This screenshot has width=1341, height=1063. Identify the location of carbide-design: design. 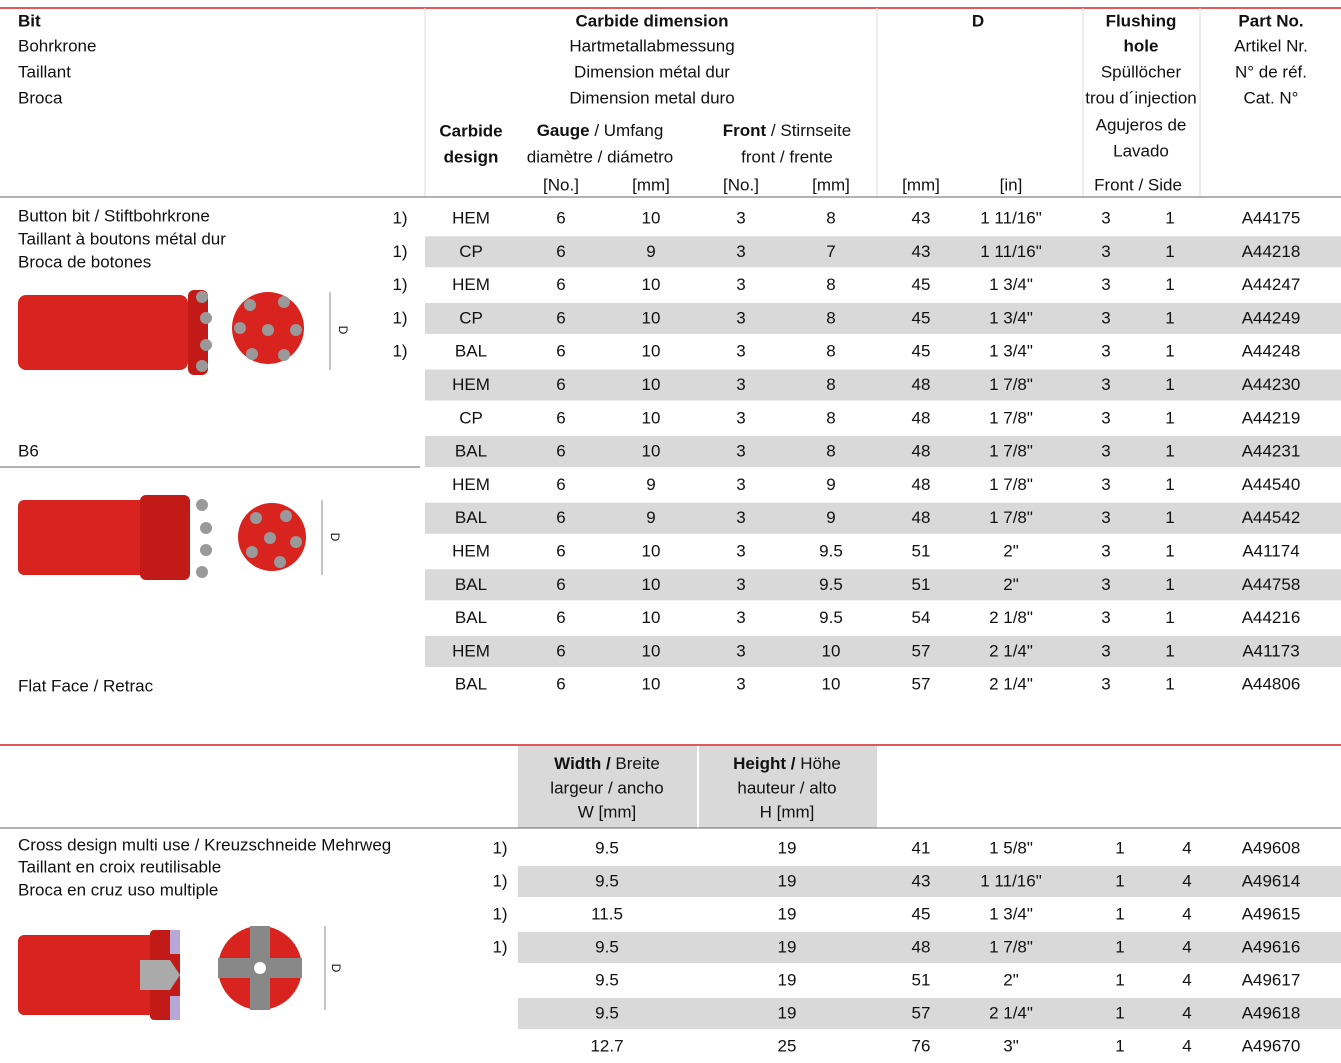
(471, 156).